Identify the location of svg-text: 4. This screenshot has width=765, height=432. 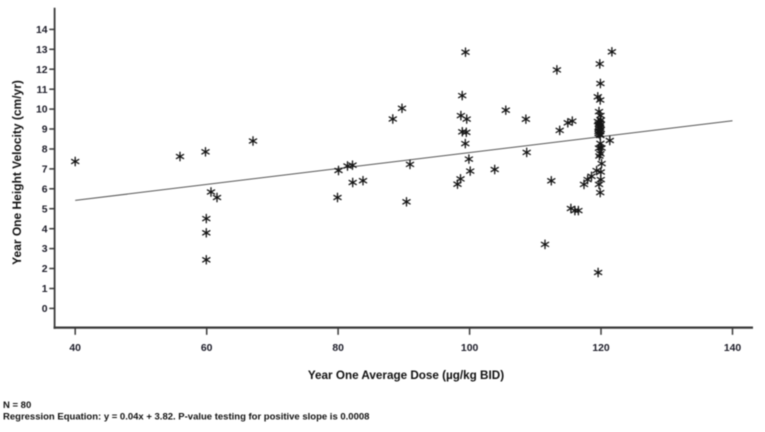
(45, 229).